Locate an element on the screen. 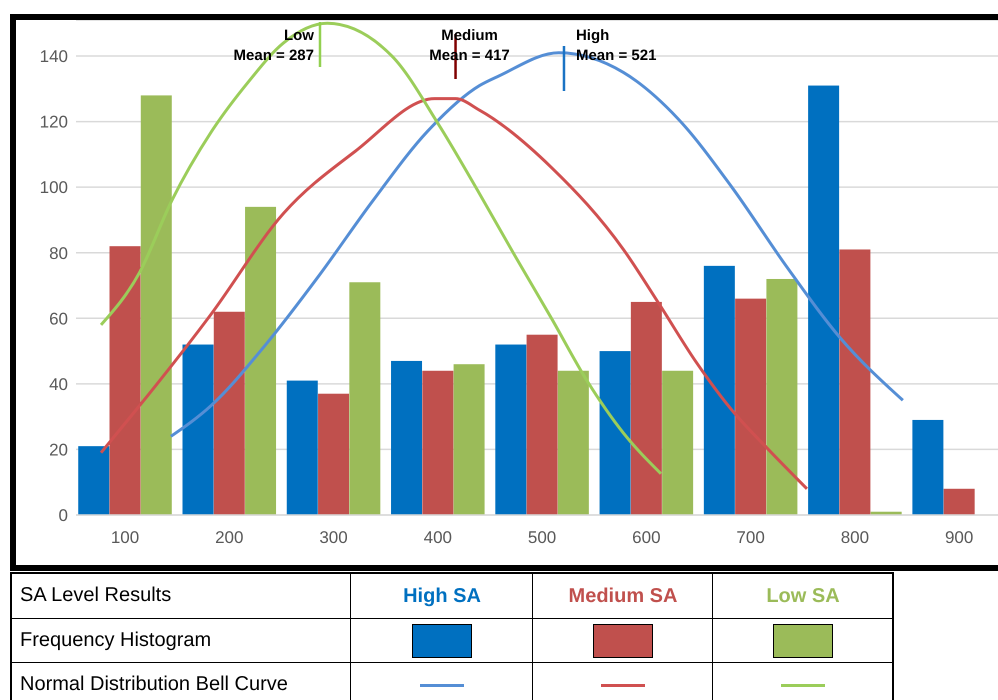 This screenshot has width=998, height=700. legend-title: SA Level Results is located at coordinates (96, 595).